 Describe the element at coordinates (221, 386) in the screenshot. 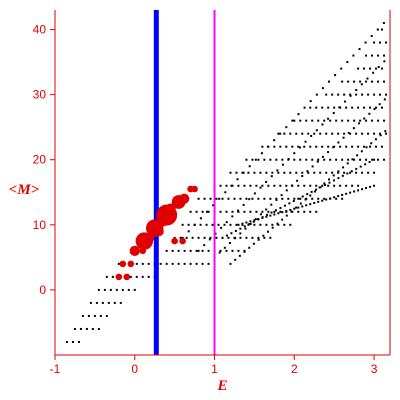

I see `x-axis-label: E` at that location.